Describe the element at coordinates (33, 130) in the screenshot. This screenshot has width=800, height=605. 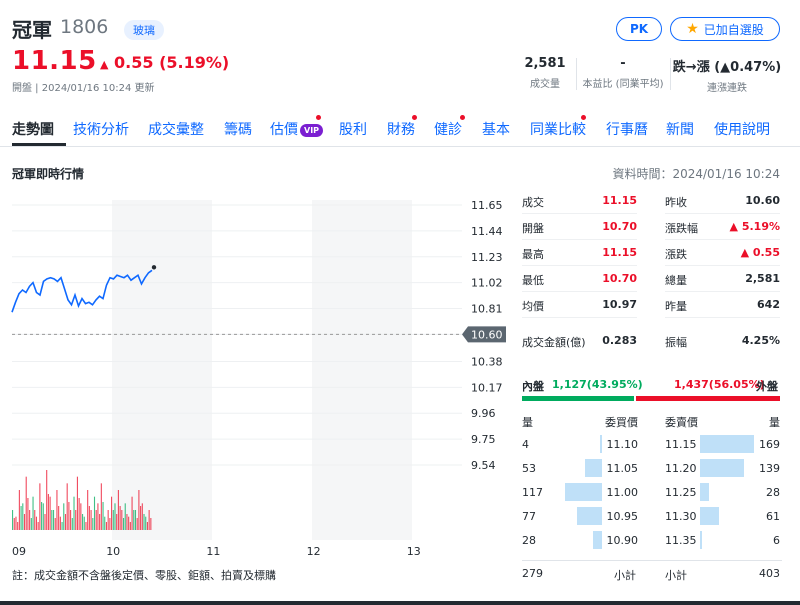
I see `tab-trend: 走勢圖` at that location.